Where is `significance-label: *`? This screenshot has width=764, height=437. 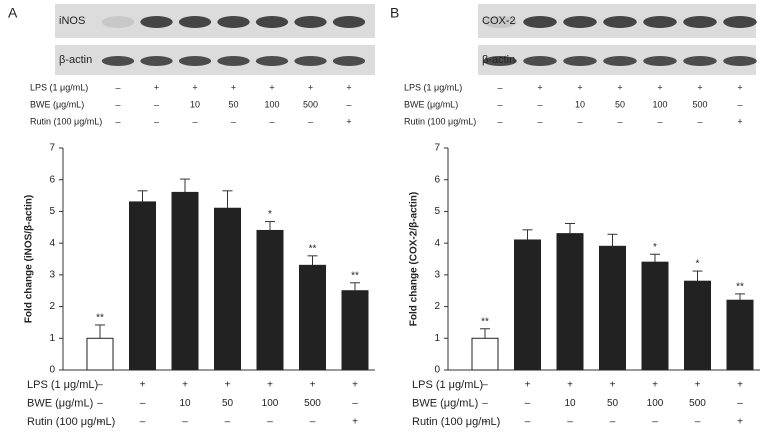
significance-label: * is located at coordinates (698, 264).